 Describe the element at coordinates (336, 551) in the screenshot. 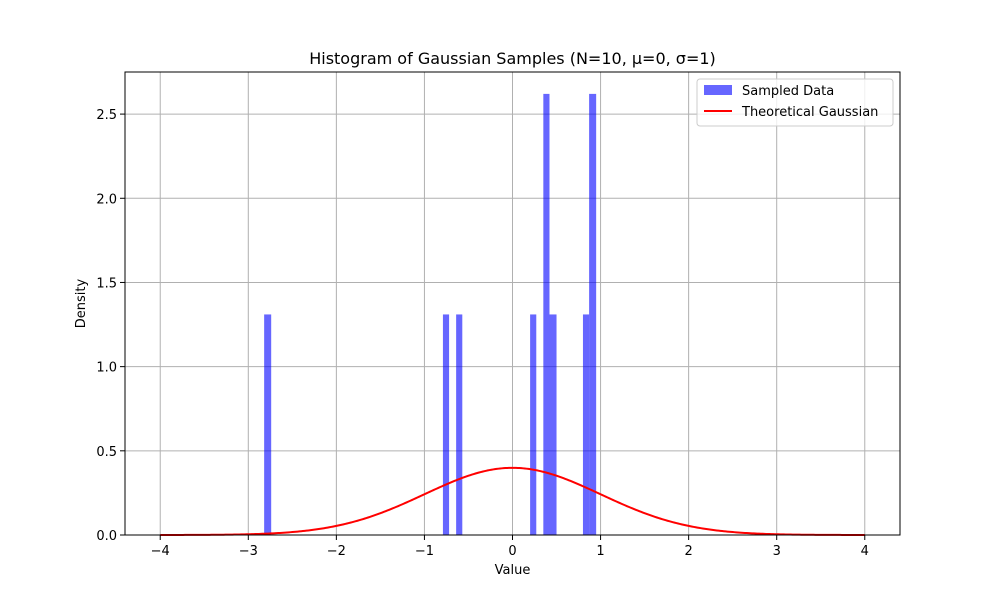

I see `x-tick-label: −2` at that location.